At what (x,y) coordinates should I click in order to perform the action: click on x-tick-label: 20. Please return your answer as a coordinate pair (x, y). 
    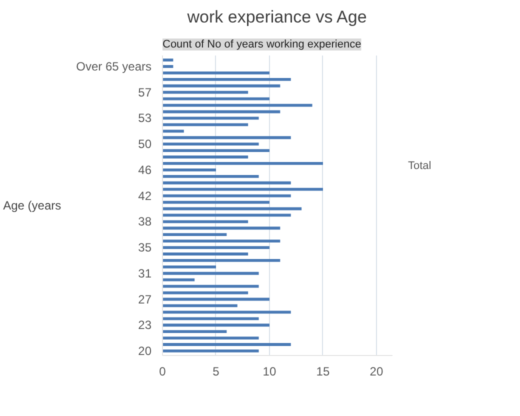
    Looking at the image, I should click on (377, 371).